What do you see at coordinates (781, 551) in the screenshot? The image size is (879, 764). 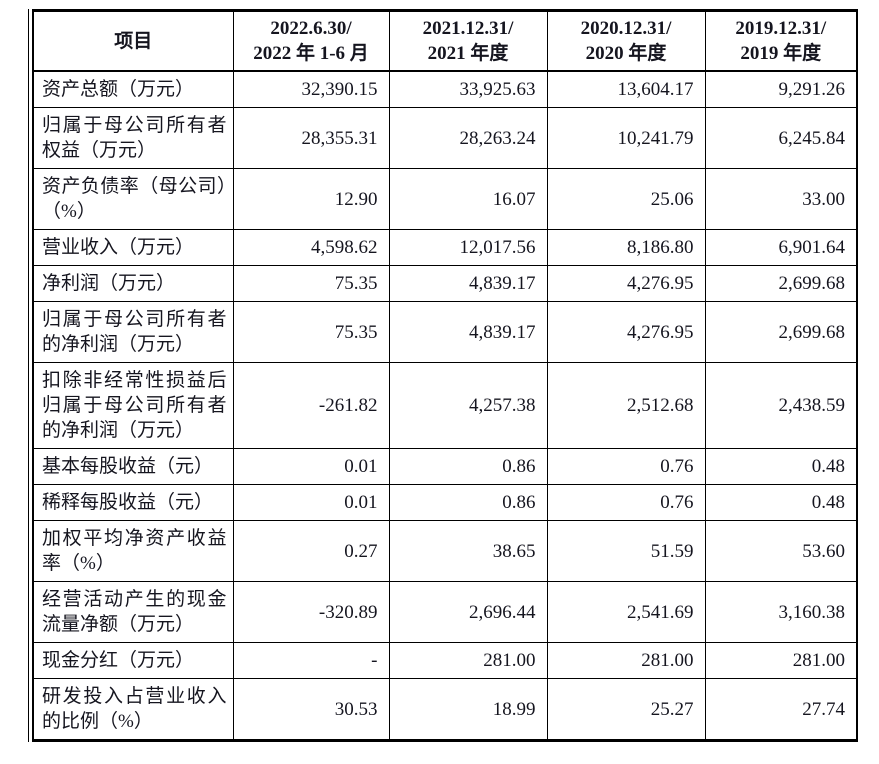 I see `cell-value: 53.60` at bounding box center [781, 551].